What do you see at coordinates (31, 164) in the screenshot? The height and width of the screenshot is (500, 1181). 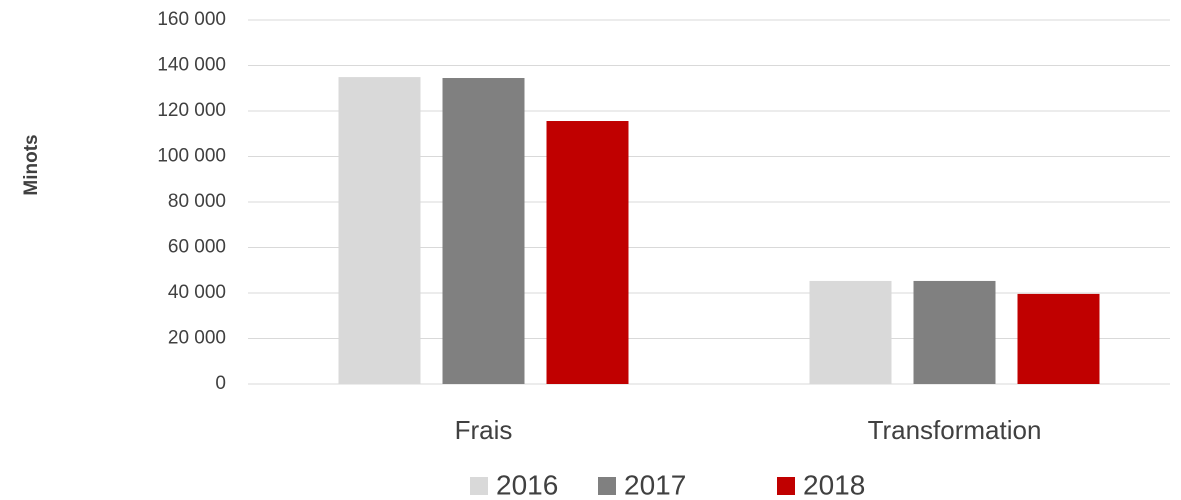 I see `y-axis-title: Minots` at bounding box center [31, 164].